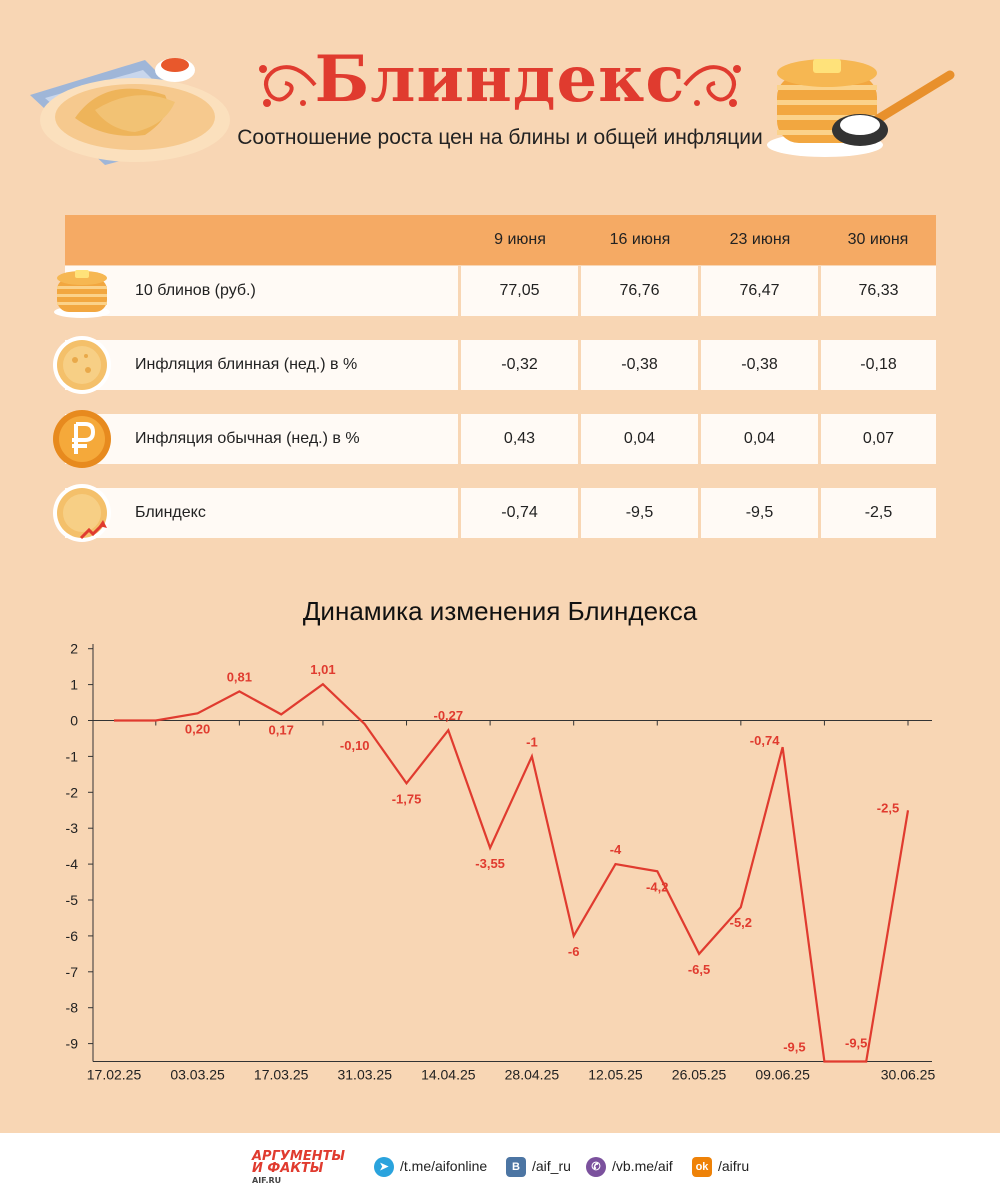 This screenshot has height=1193, width=1000. What do you see at coordinates (878, 439) in the screenshot?
I see `table-cell: 0,07` at bounding box center [878, 439].